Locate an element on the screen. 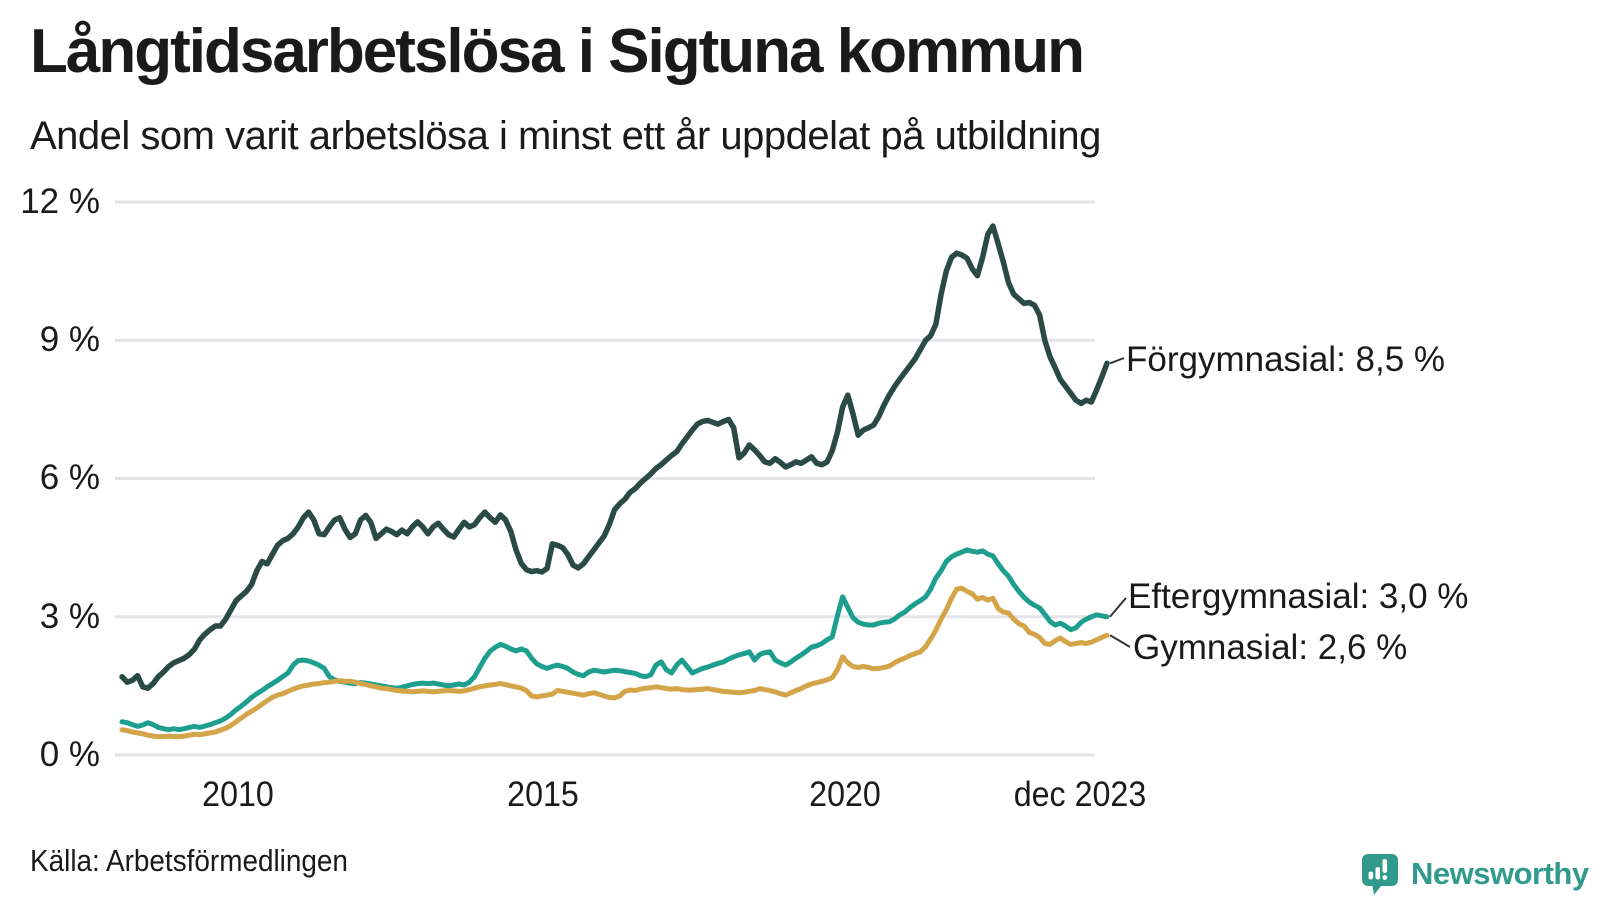 The height and width of the screenshot is (900, 1600). y-axis-tick-3: 3 % is located at coordinates (69, 616).